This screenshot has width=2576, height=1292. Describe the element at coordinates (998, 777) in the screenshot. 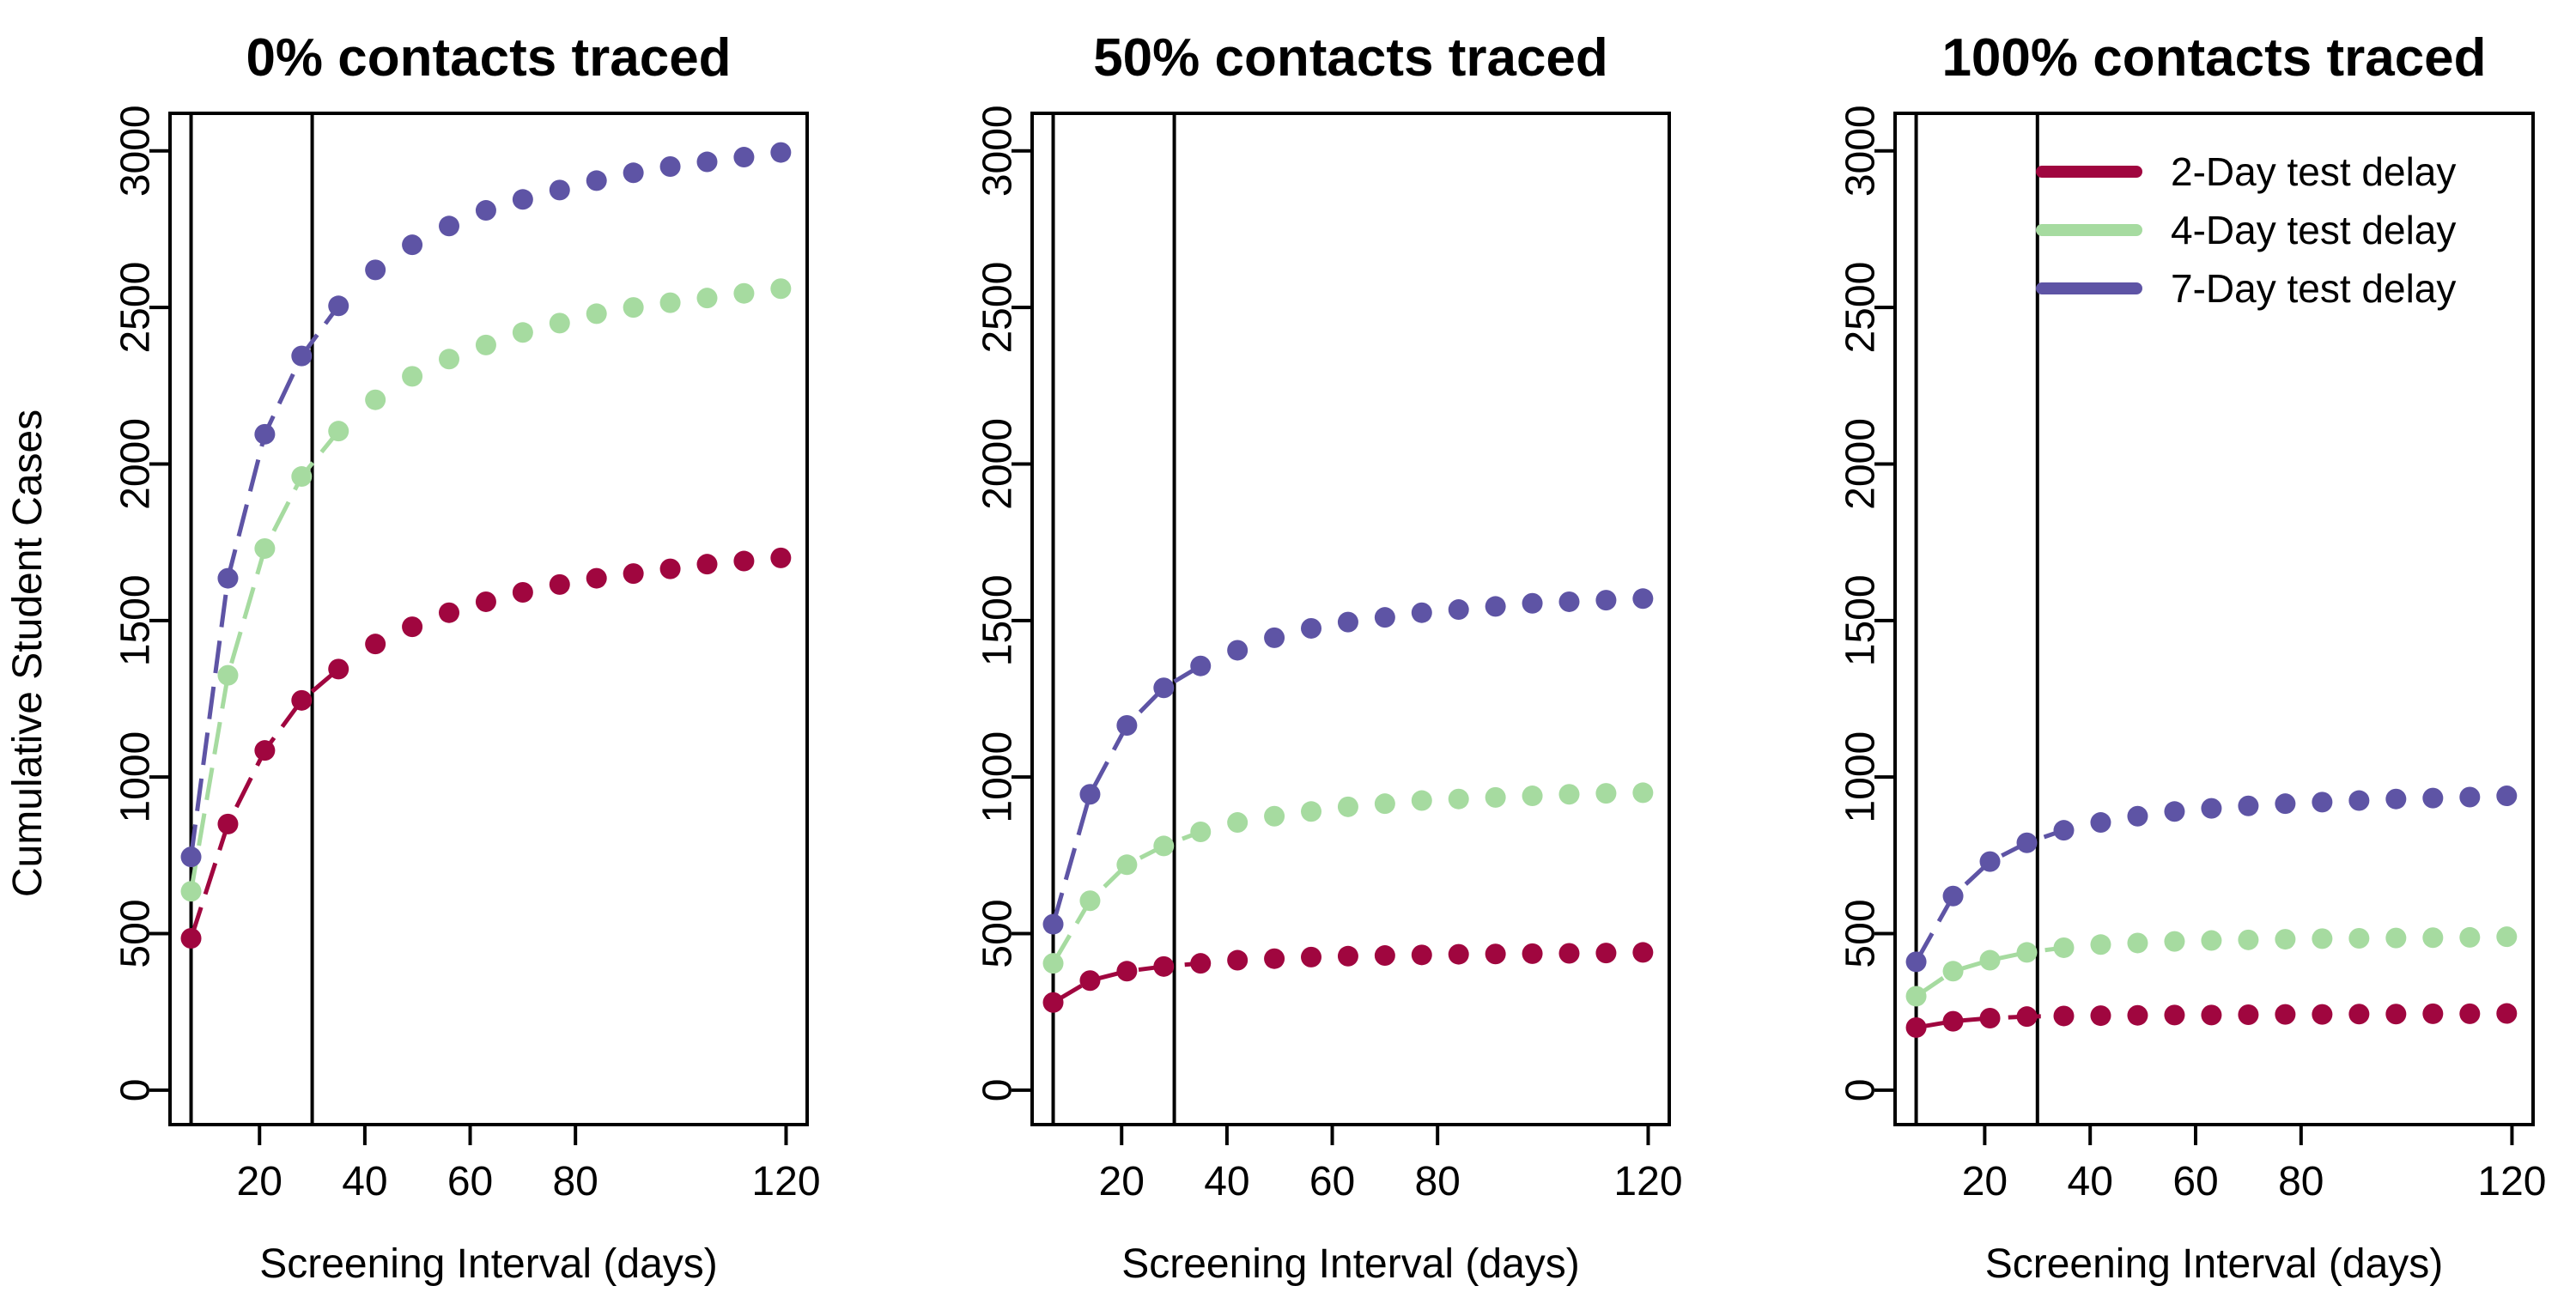

I see `y-tick-label: 1000` at that location.